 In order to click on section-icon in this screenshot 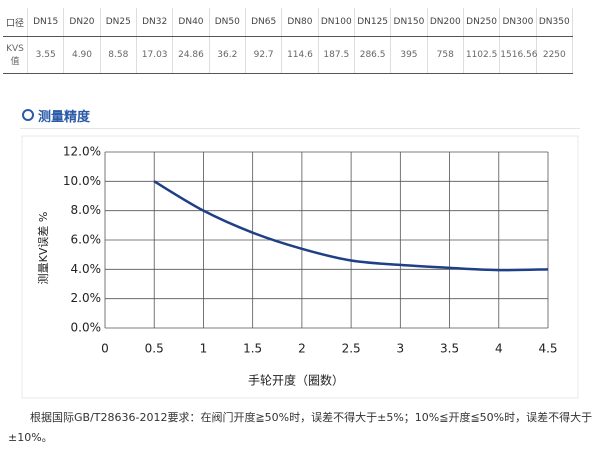, I will do `click(28, 115)`.